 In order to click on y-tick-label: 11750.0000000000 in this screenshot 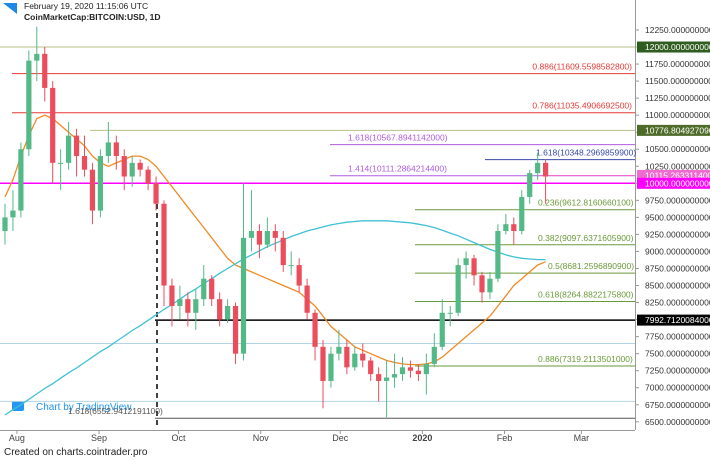, I will do `click(677, 64)`.